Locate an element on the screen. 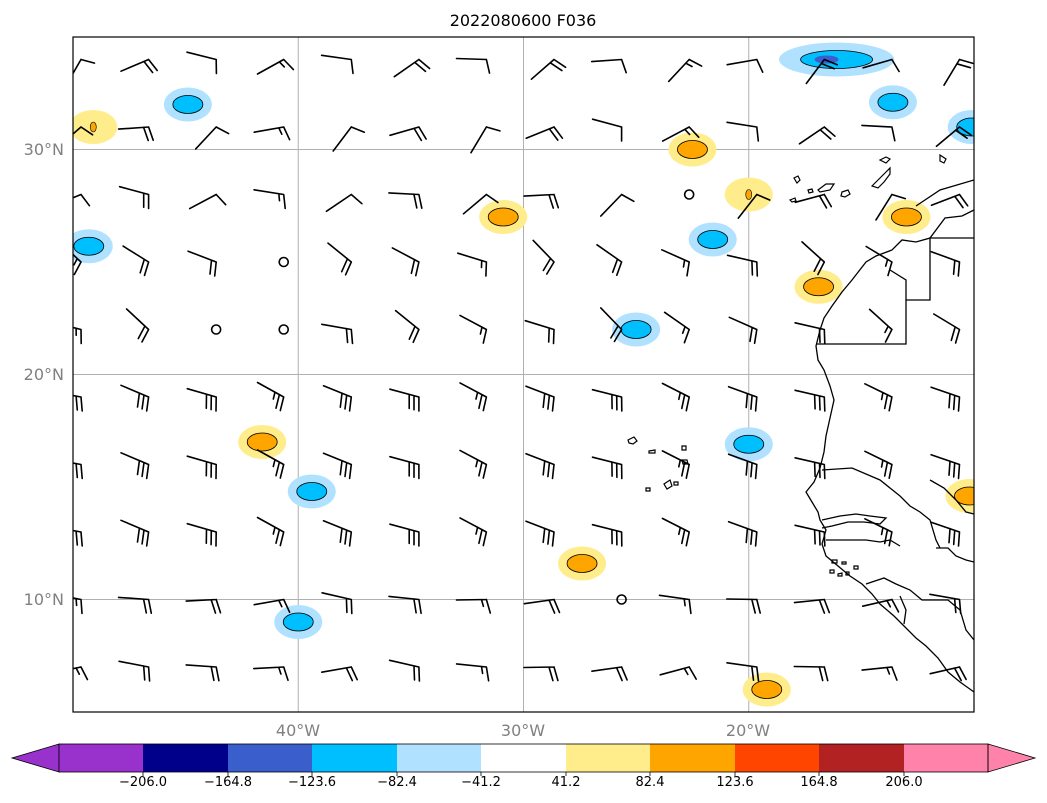  lat-label-20n: 20°N is located at coordinates (44, 374).